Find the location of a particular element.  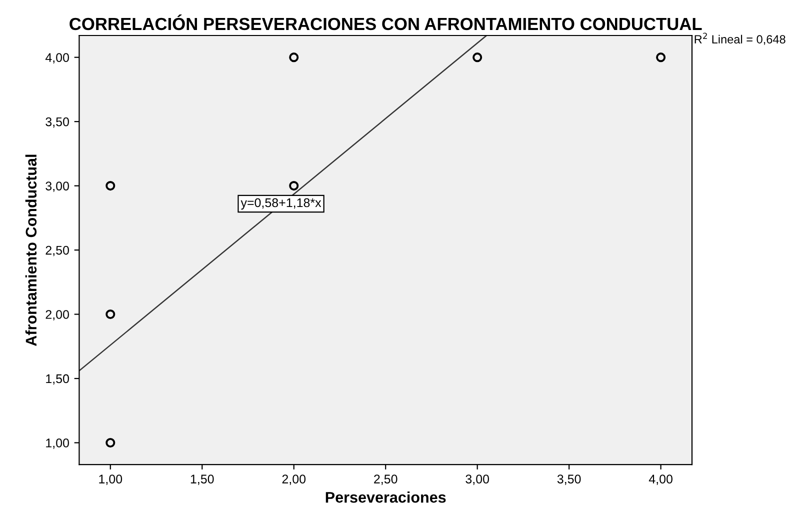

y-tick-label: 3,00 is located at coordinates (57, 187).